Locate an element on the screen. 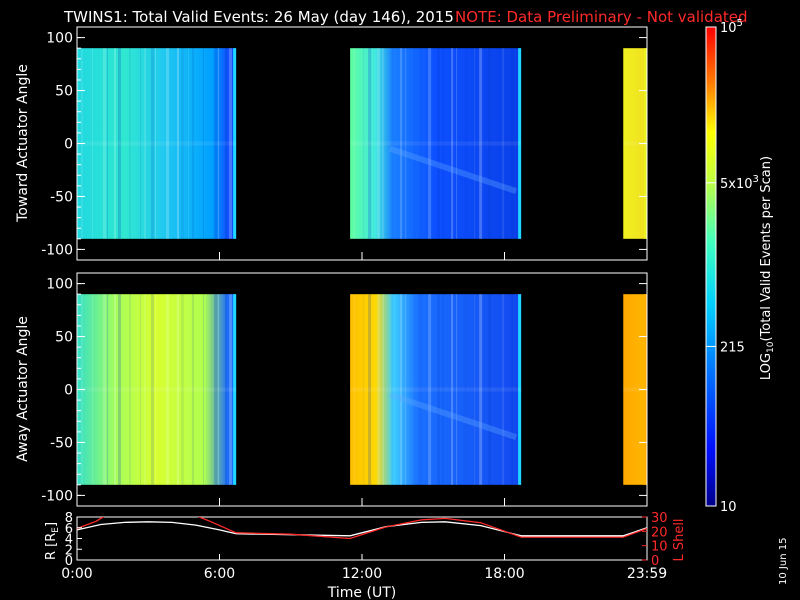  toward-ytick-label: -50 is located at coordinates (61, 197).